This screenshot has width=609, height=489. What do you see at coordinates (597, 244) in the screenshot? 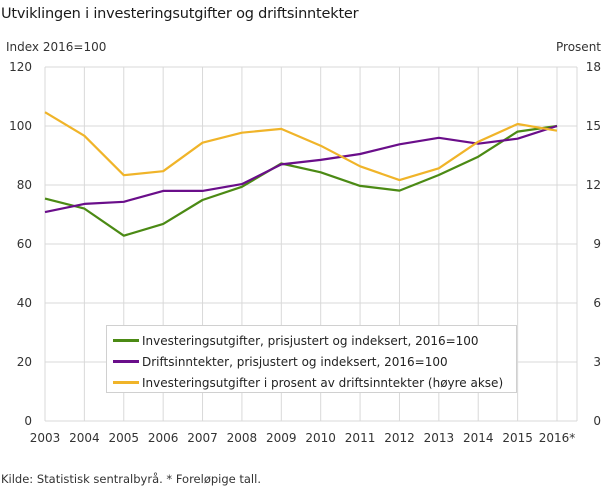
I see `svg-text: 9` at bounding box center [597, 244].